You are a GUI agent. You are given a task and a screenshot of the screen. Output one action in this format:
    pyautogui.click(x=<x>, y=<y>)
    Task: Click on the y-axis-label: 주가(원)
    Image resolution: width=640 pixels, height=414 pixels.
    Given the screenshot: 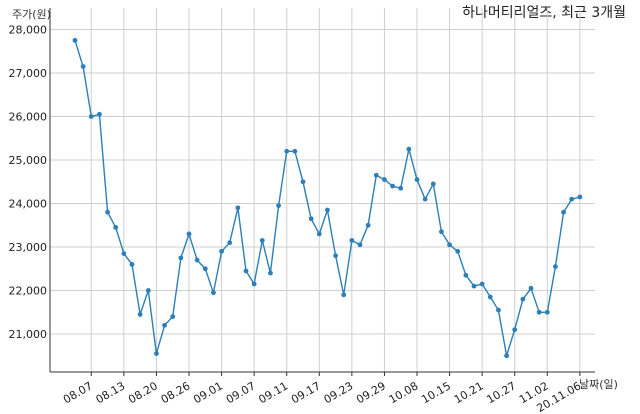 What is the action you would take?
    pyautogui.click(x=31, y=14)
    